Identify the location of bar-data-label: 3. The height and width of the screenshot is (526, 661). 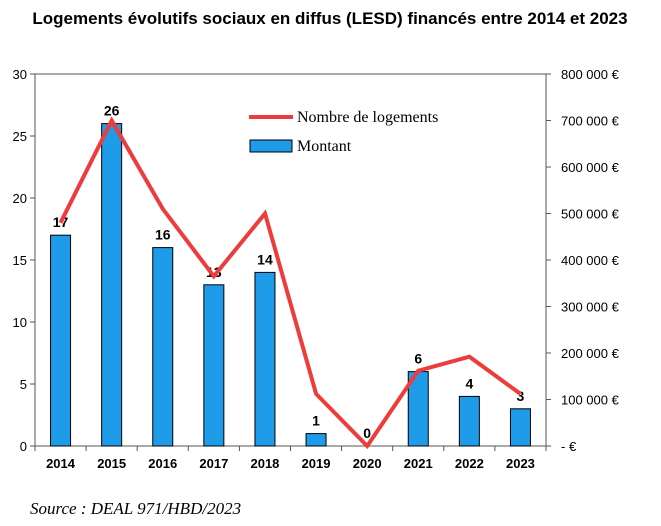
(521, 396).